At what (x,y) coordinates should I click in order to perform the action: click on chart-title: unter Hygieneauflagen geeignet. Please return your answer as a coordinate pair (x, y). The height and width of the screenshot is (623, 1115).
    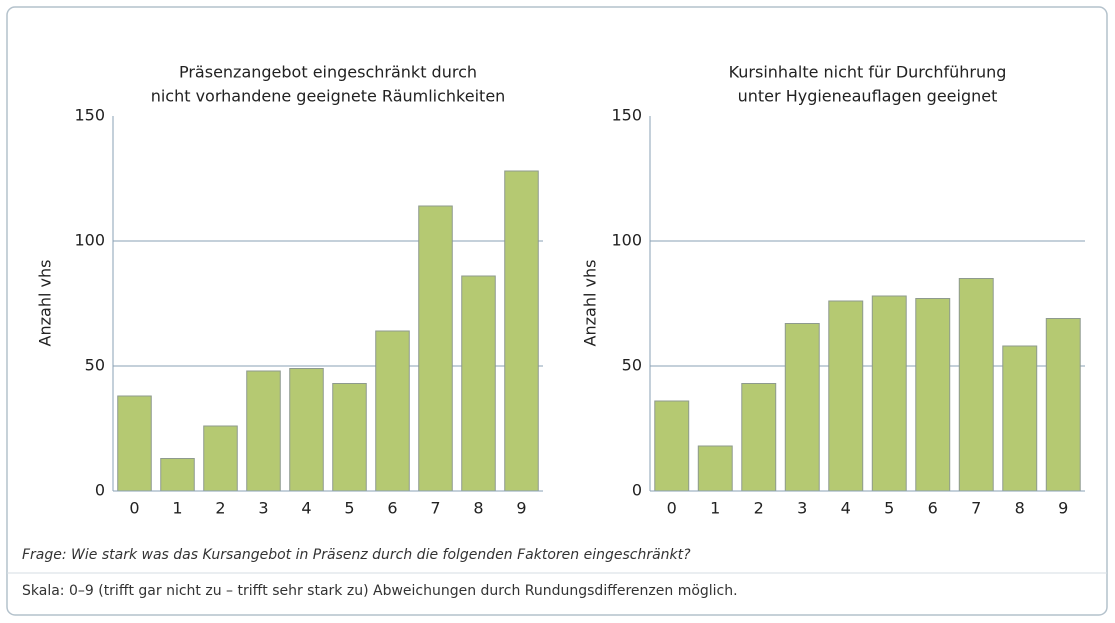
    Looking at the image, I should click on (868, 96).